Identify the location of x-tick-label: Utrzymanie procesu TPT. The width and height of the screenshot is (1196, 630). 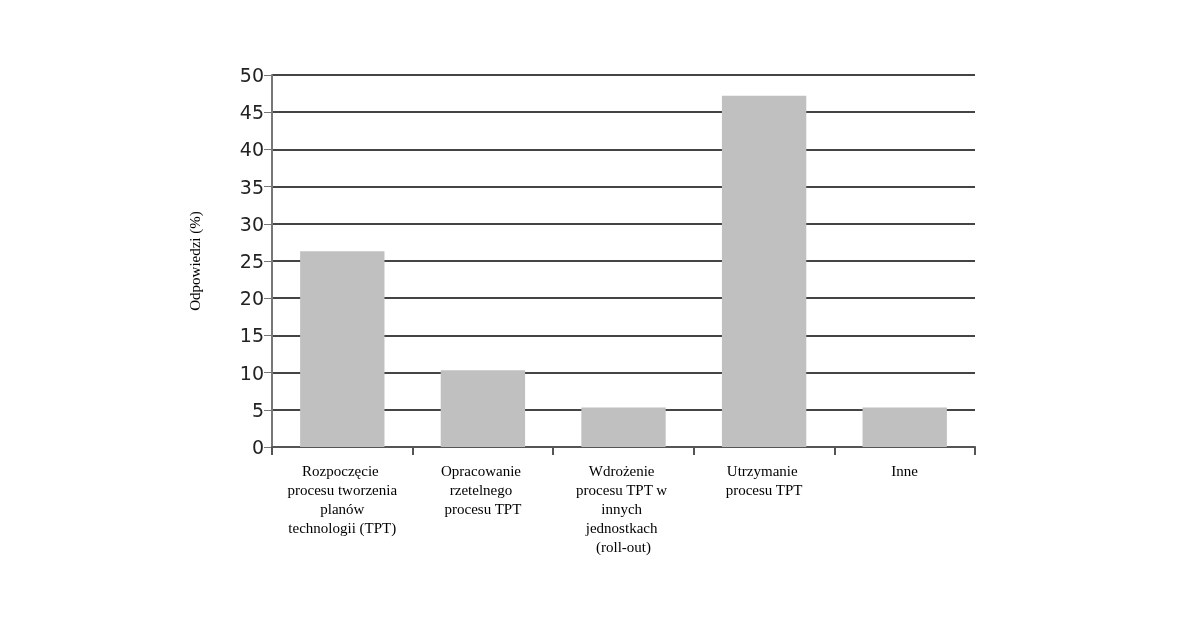
(764, 480).